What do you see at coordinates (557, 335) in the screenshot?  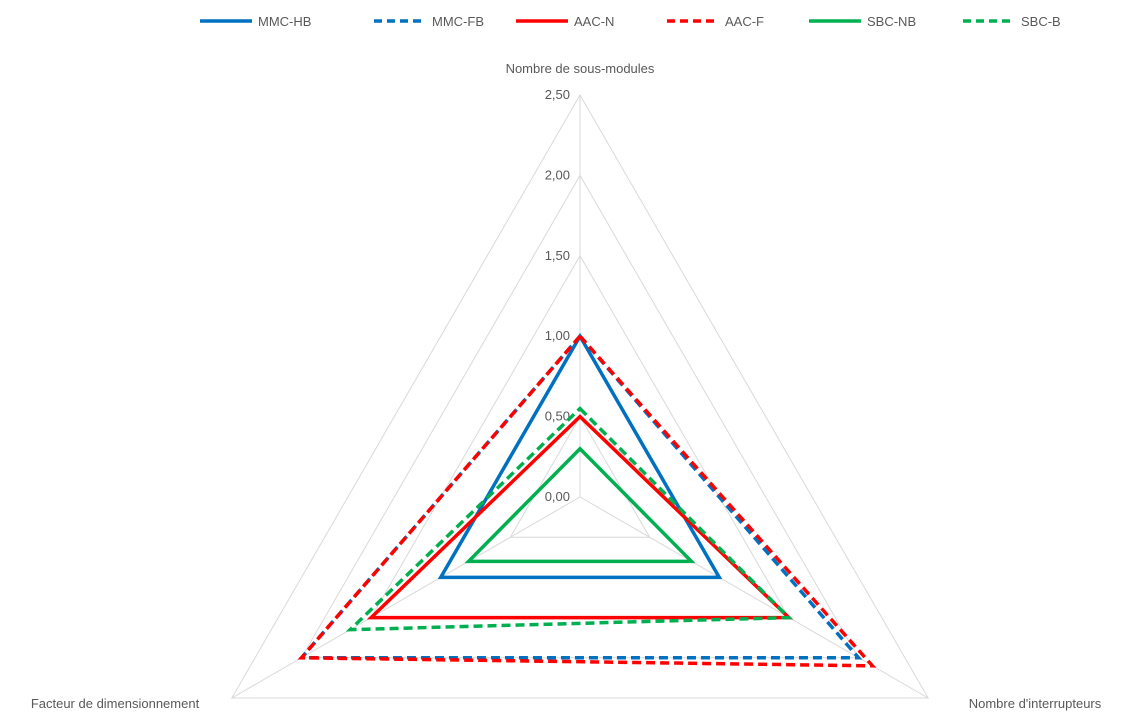 I see `tick-label: 1,00` at bounding box center [557, 335].